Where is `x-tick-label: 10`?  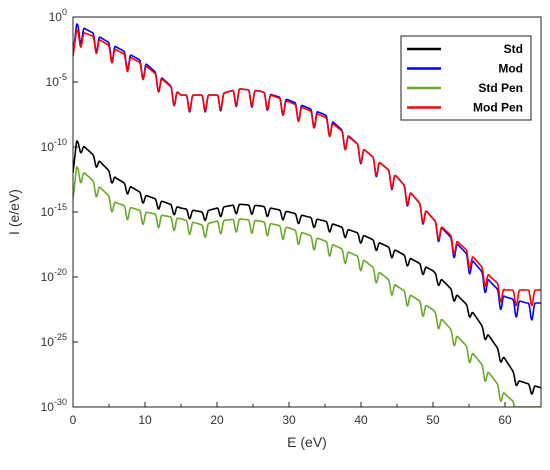 x-tick-label: 10 is located at coordinates (145, 420).